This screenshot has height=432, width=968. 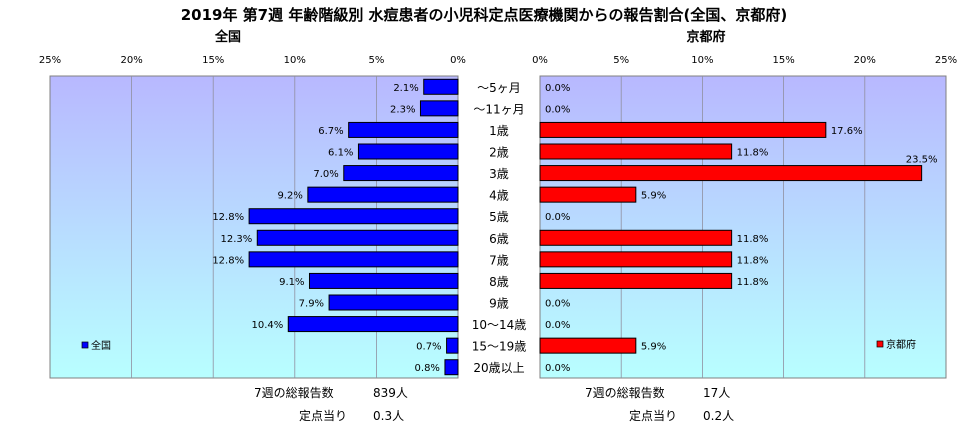 I want to click on data-label-left: 6.1%, so click(x=340, y=153).